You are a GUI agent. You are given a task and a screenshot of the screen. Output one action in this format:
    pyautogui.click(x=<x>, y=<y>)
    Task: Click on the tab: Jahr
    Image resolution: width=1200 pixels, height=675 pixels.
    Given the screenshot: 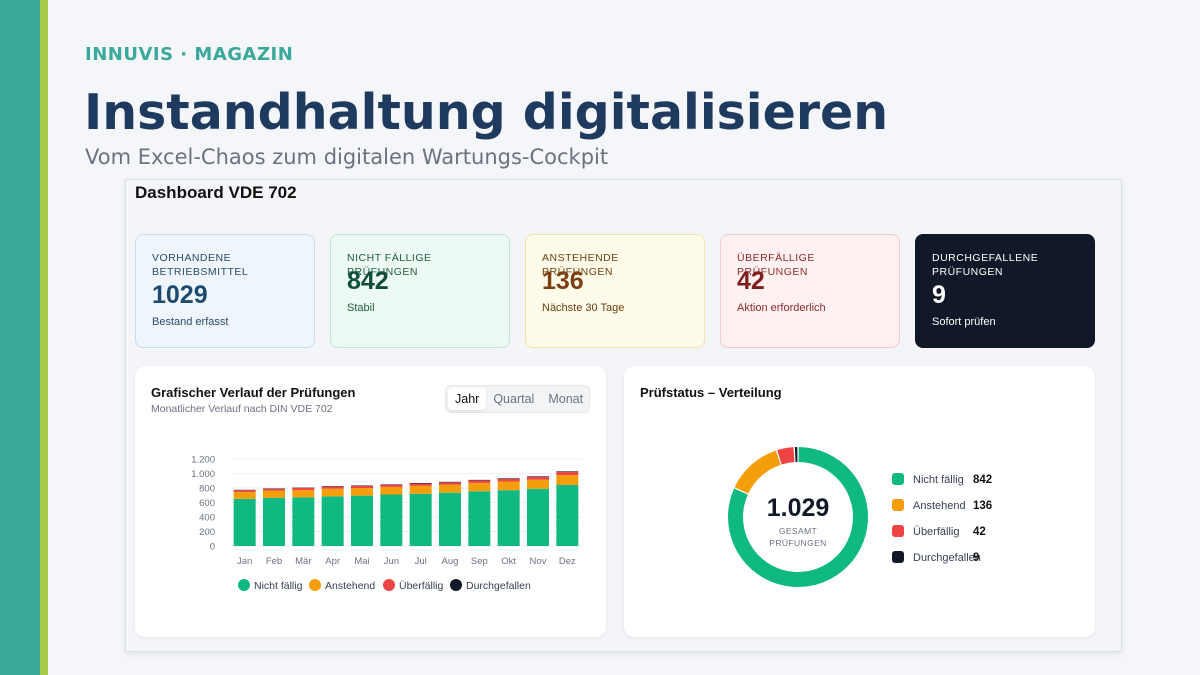 What is the action you would take?
    pyautogui.click(x=467, y=399)
    